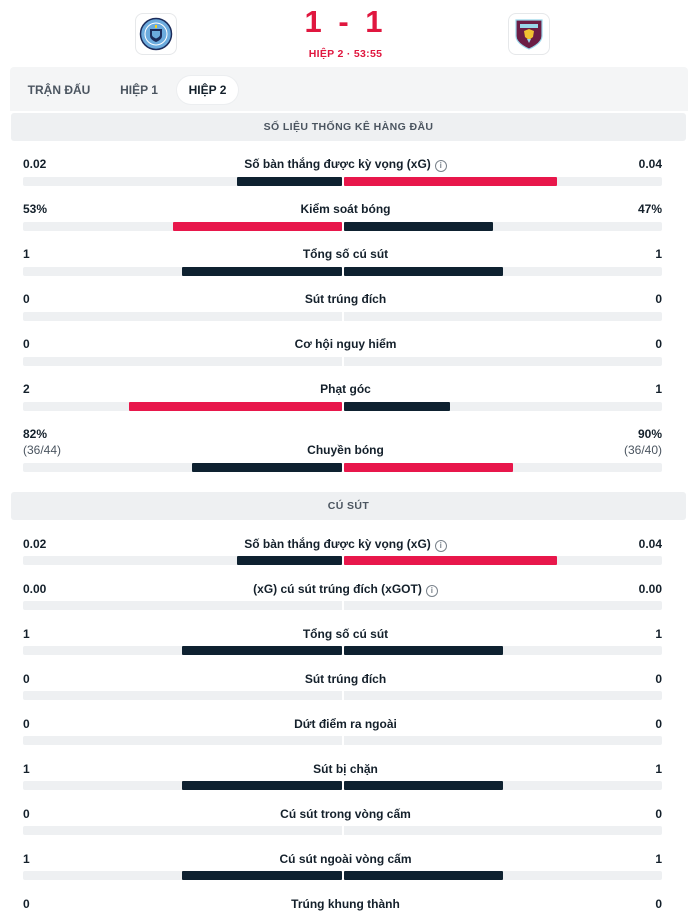 This screenshot has width=691, height=916. I want to click on stat-label: Phạt góc, so click(345, 389).